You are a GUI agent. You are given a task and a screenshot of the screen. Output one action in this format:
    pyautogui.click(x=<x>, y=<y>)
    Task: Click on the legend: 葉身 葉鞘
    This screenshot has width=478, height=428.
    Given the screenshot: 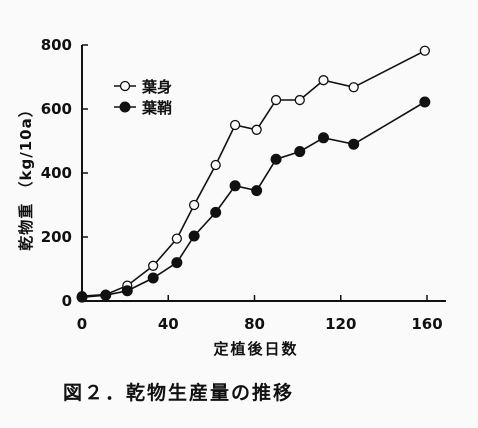 What is the action you would take?
    pyautogui.click(x=143, y=97)
    